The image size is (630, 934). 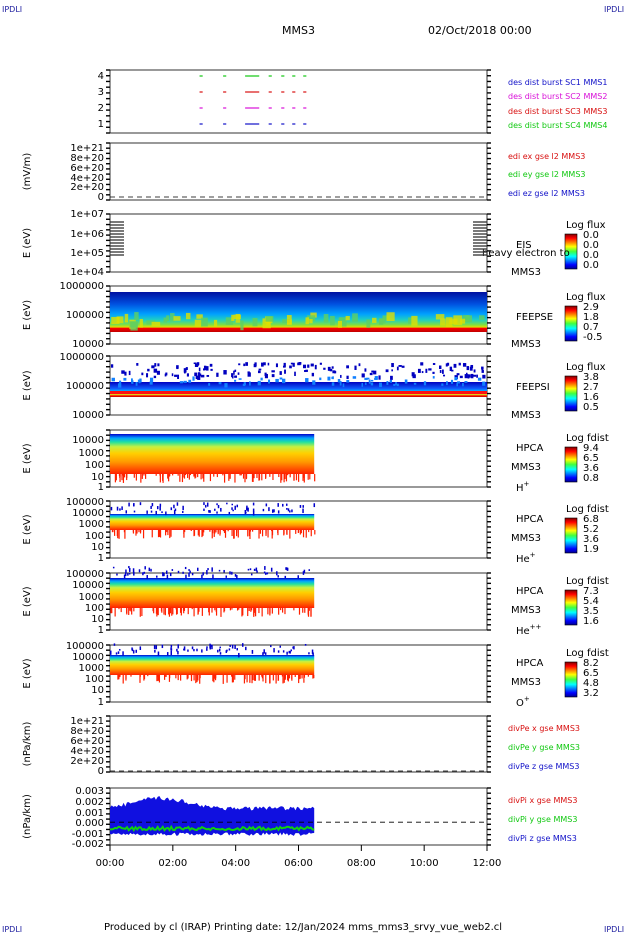 What do you see at coordinates (542, 800) in the screenshot?
I see `legend-entry: divPi x gse MMS3` at bounding box center [542, 800].